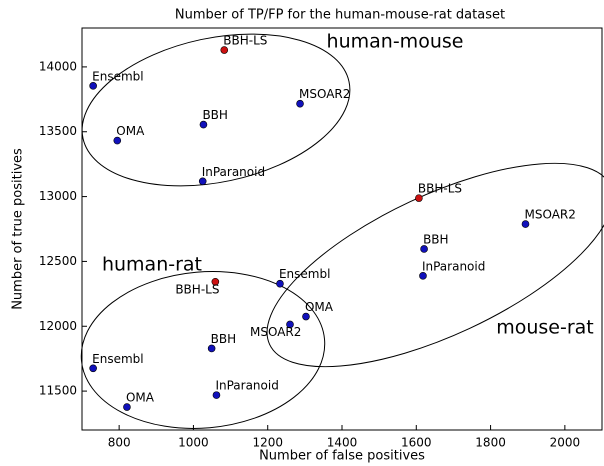  Describe the element at coordinates (490, 443) in the screenshot. I see `x-tick-label: 1800` at that location.